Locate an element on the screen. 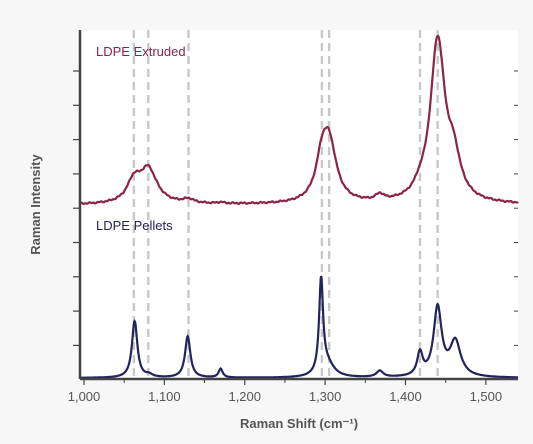  series-label-ldpe-extruded: LDPE Extruded is located at coordinates (141, 51).